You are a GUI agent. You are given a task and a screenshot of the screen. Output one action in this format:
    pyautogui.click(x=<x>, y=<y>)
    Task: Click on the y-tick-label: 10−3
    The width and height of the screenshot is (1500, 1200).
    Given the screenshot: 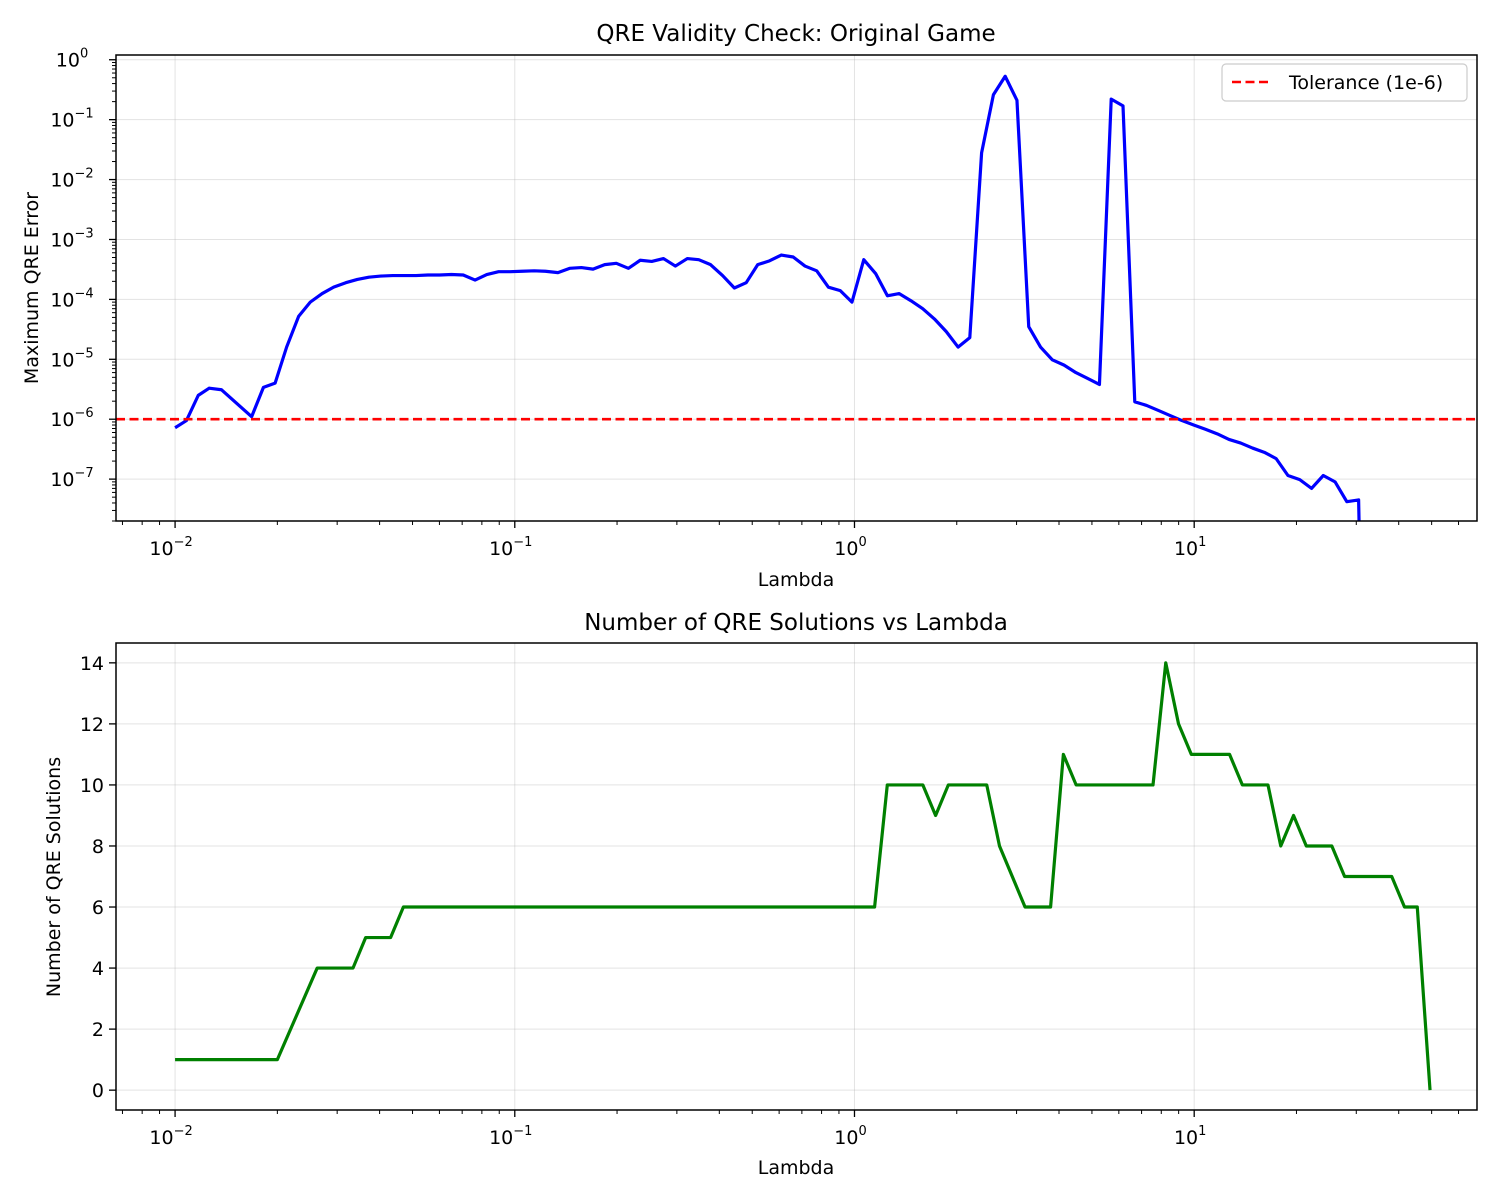 What is the action you would take?
    pyautogui.click(x=71, y=238)
    